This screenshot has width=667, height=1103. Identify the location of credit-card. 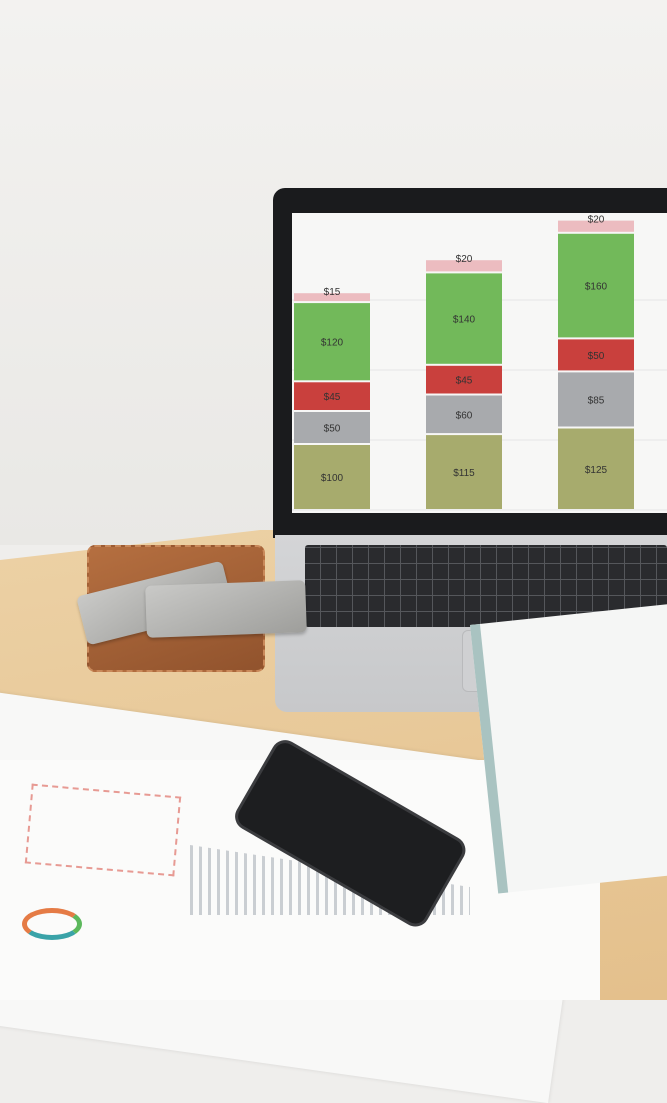
(226, 609).